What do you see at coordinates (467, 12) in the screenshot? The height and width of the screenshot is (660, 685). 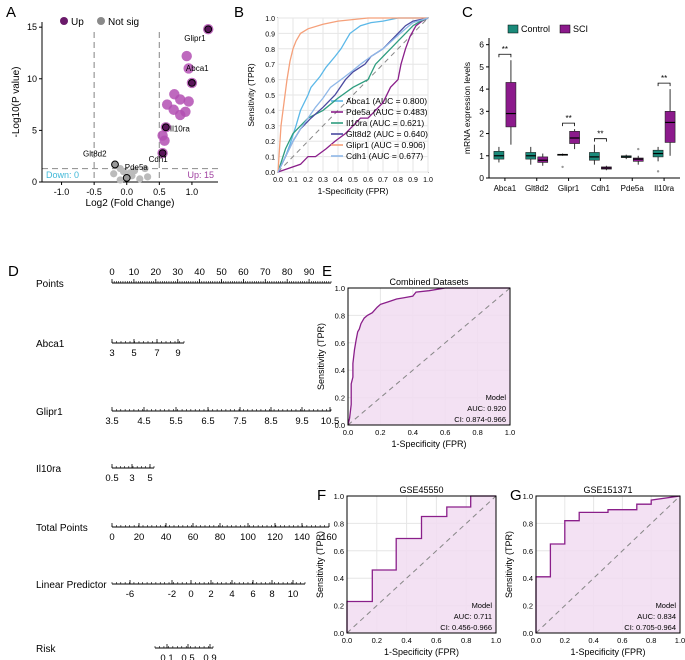 I see `panel-label-c: C` at bounding box center [467, 12].